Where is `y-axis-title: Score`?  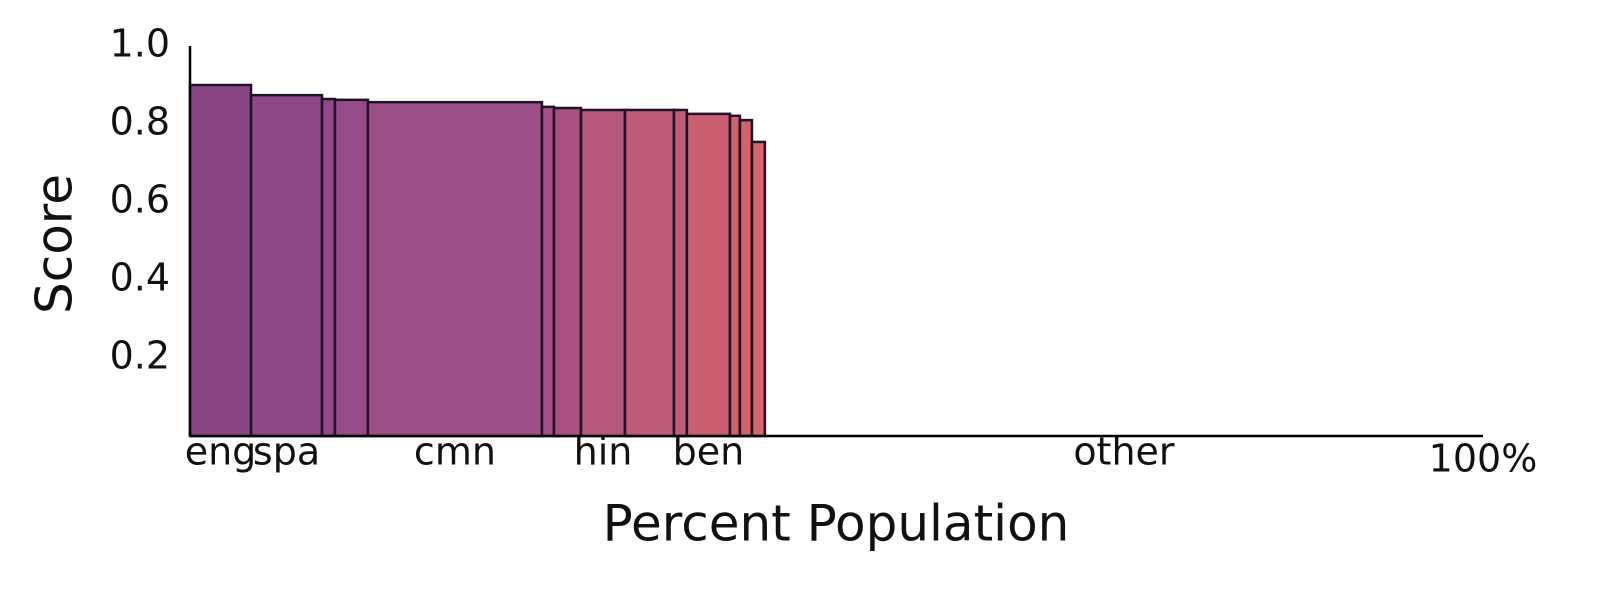
y-axis-title: Score is located at coordinates (55, 244).